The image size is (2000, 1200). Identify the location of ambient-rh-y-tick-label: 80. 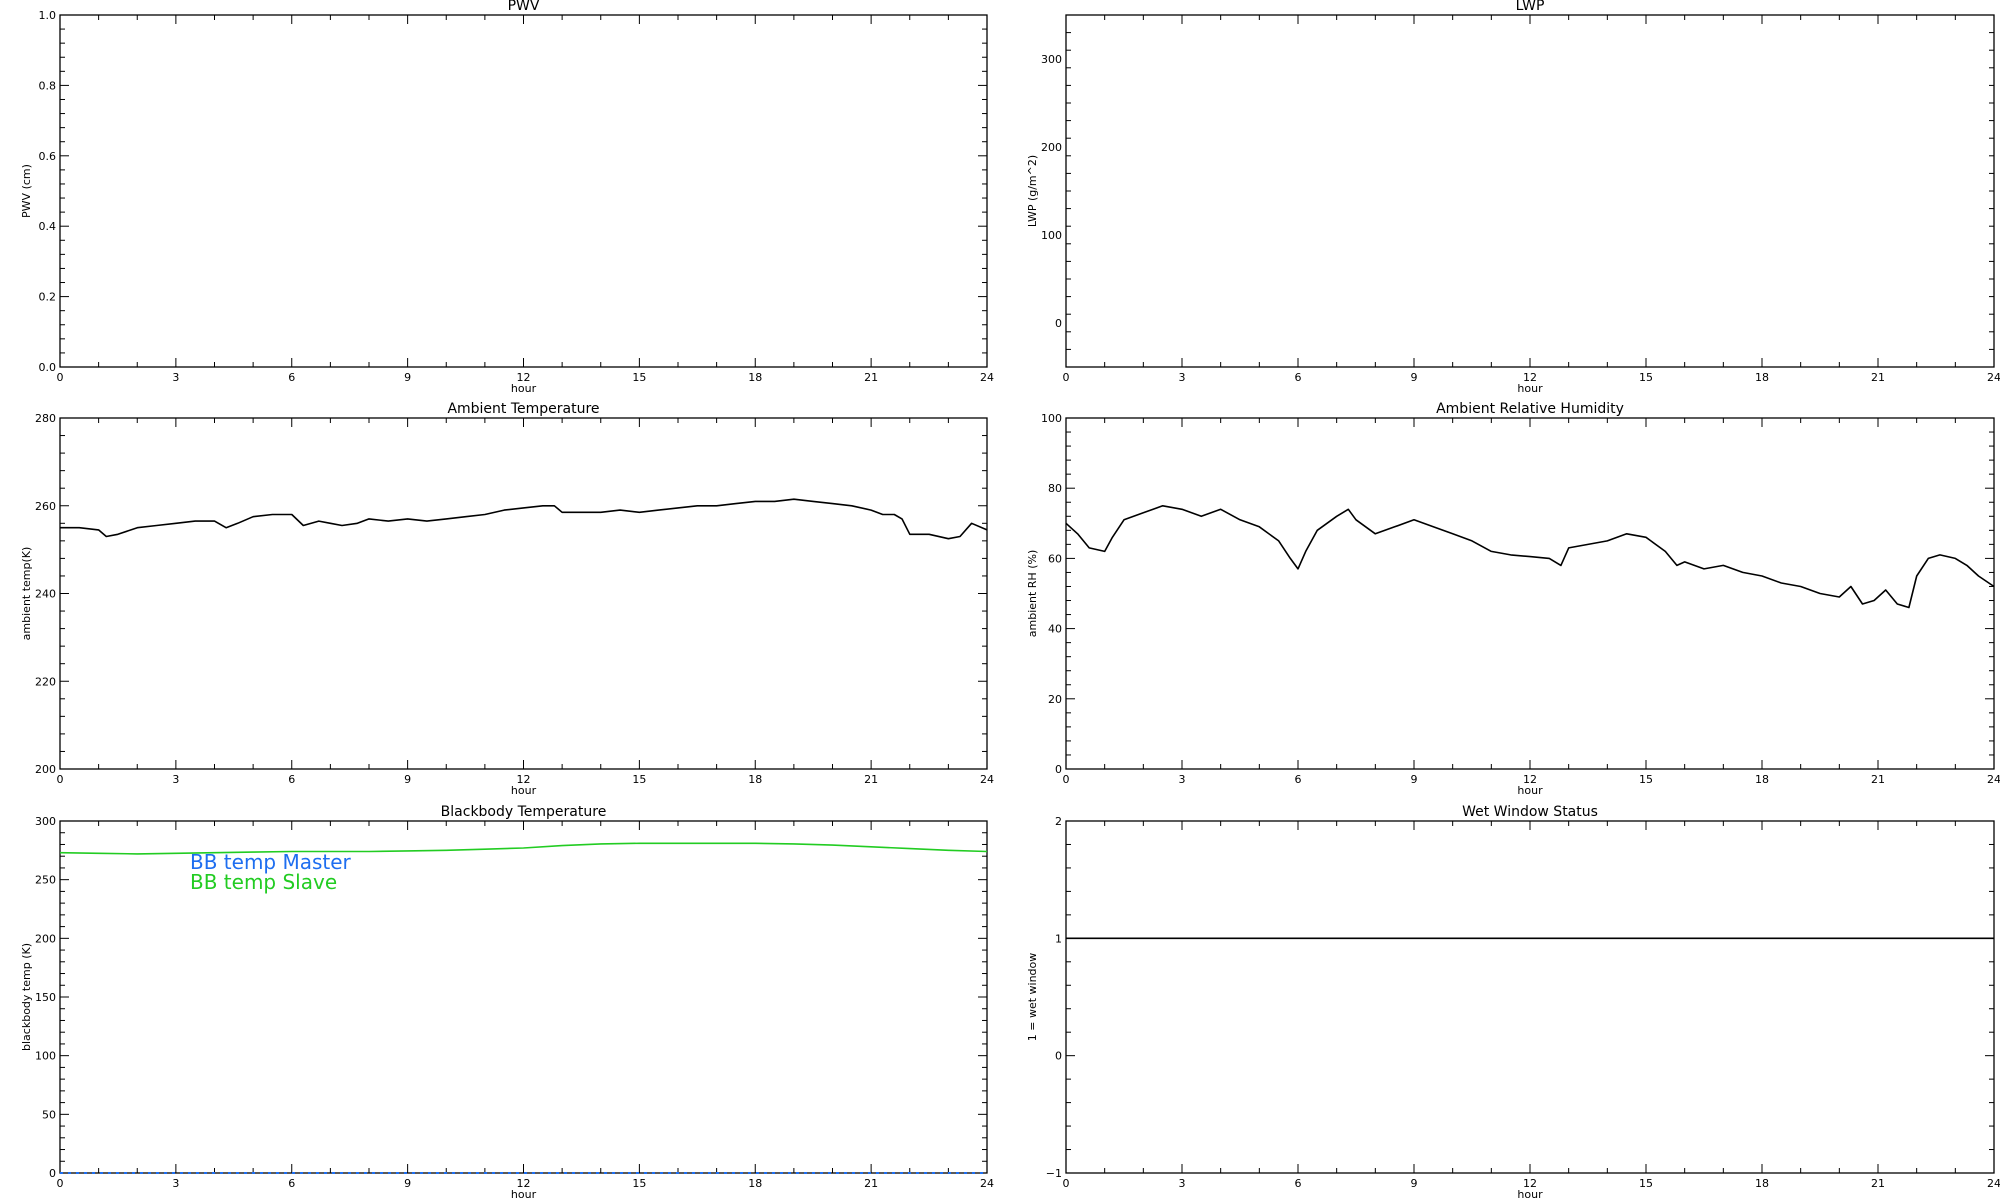
(1055, 488).